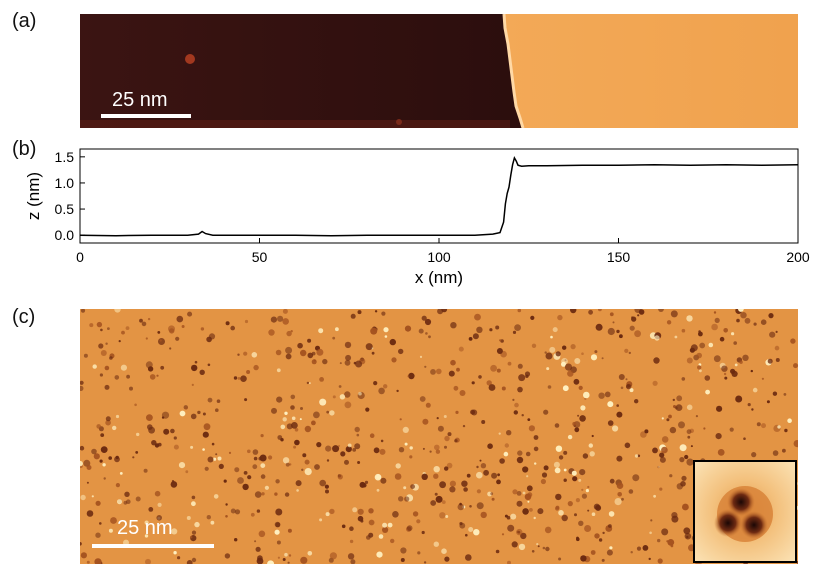 The height and width of the screenshot is (583, 831). I want to click on x-tick-label: 150, so click(619, 257).